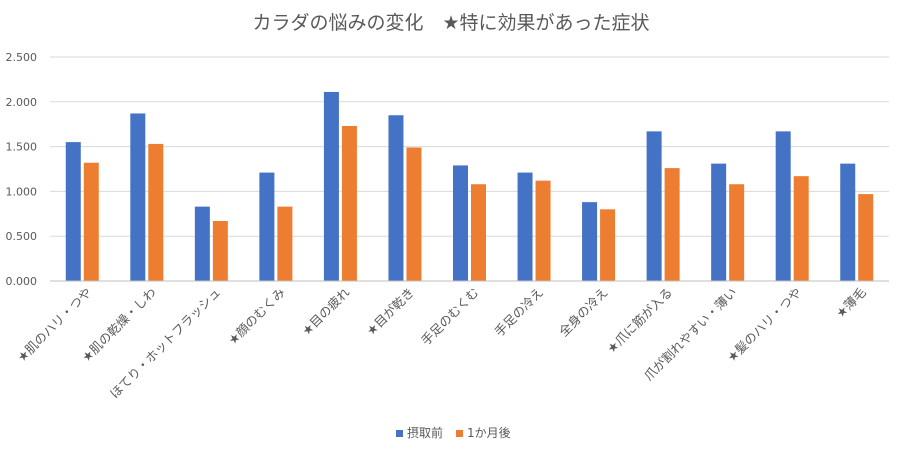 This screenshot has height=450, width=902. What do you see at coordinates (22, 281) in the screenshot?
I see `y-tick-label: 0.000` at bounding box center [22, 281].